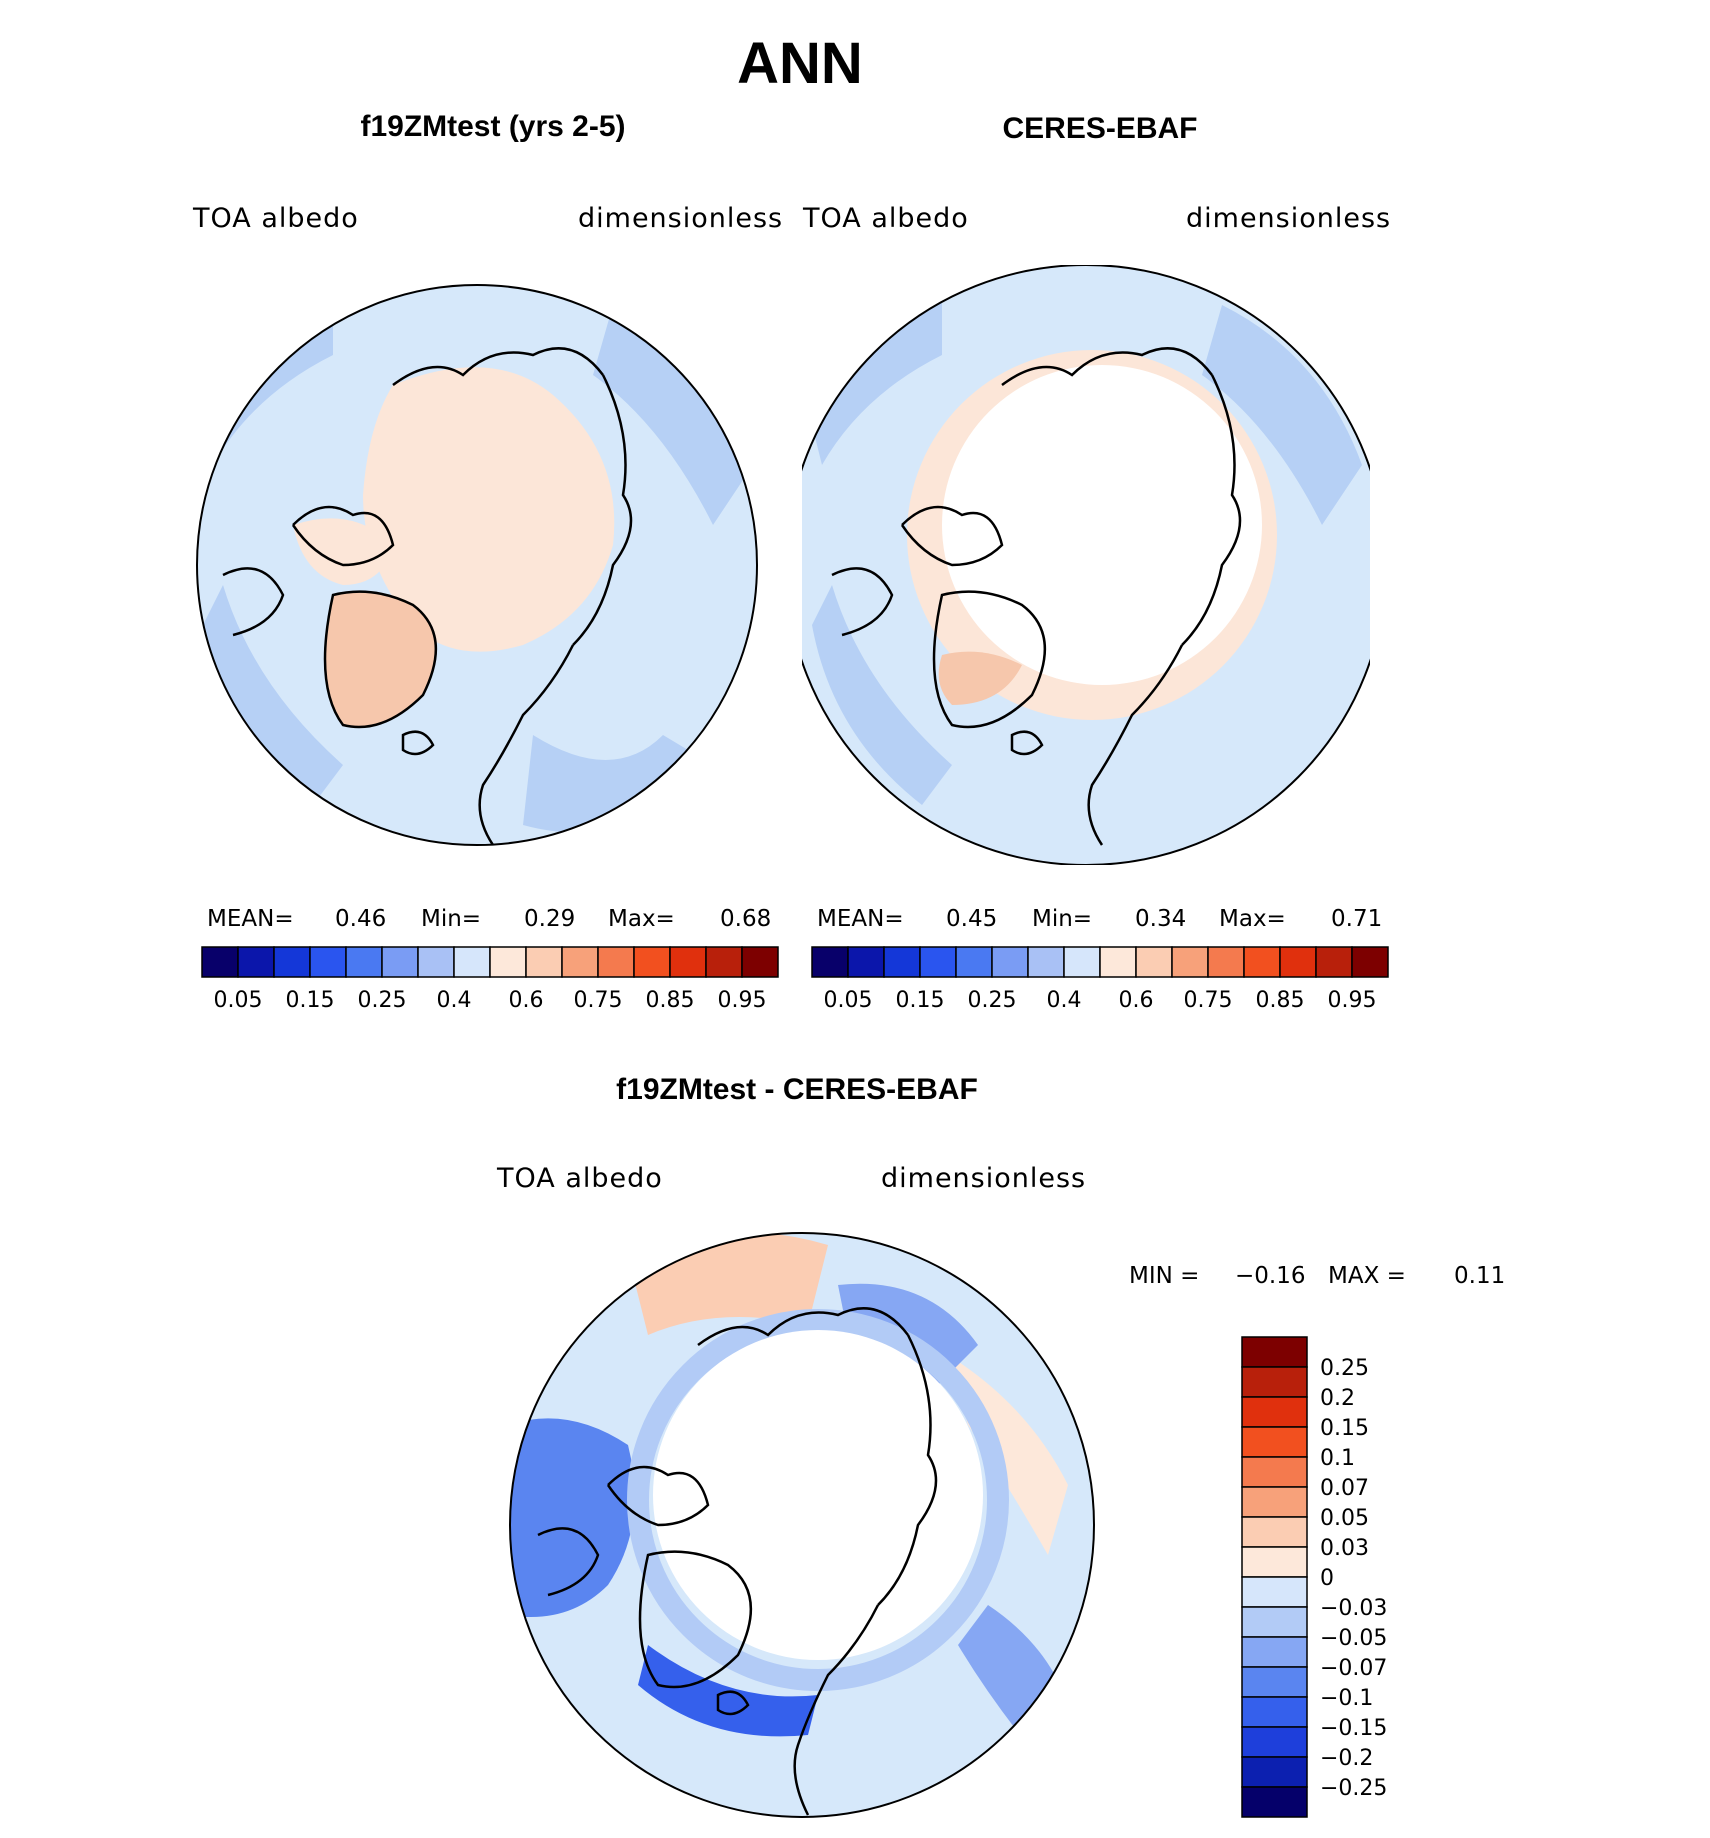 Image resolution: width=1710 pixels, height=1838 pixels. Describe the element at coordinates (746, 919) in the screenshot. I see `panel1-max-value: 0.68` at that location.